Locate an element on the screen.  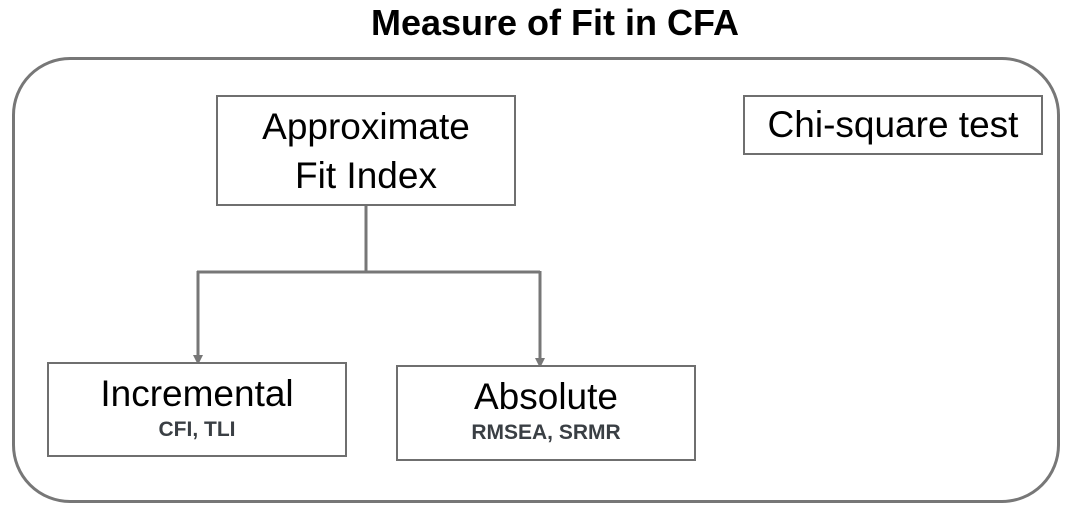
node-absolute-label: Absolute is located at coordinates (546, 396).